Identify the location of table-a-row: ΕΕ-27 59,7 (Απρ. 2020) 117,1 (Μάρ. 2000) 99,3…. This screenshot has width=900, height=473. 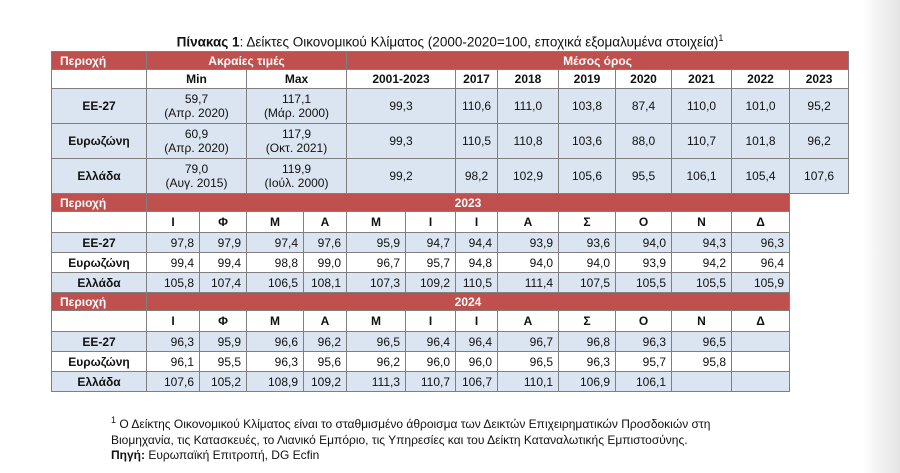
(450, 106).